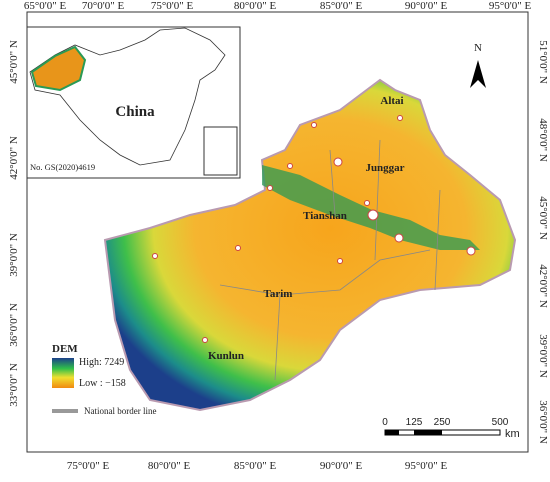 The height and width of the screenshot is (482, 550). Describe the element at coordinates (325, 216) in the screenshot. I see `region-label: Tianshan` at that location.